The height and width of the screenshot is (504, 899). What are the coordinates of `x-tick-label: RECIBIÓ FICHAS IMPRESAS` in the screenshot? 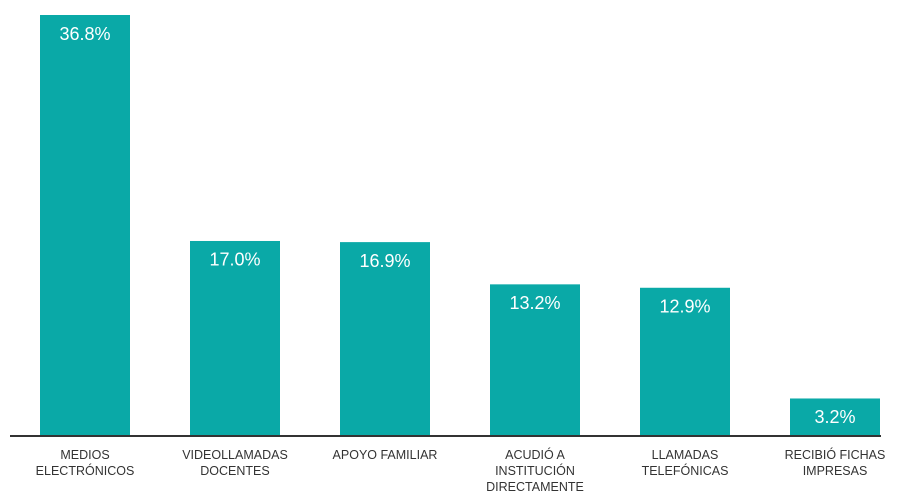 It's located at (835, 463).